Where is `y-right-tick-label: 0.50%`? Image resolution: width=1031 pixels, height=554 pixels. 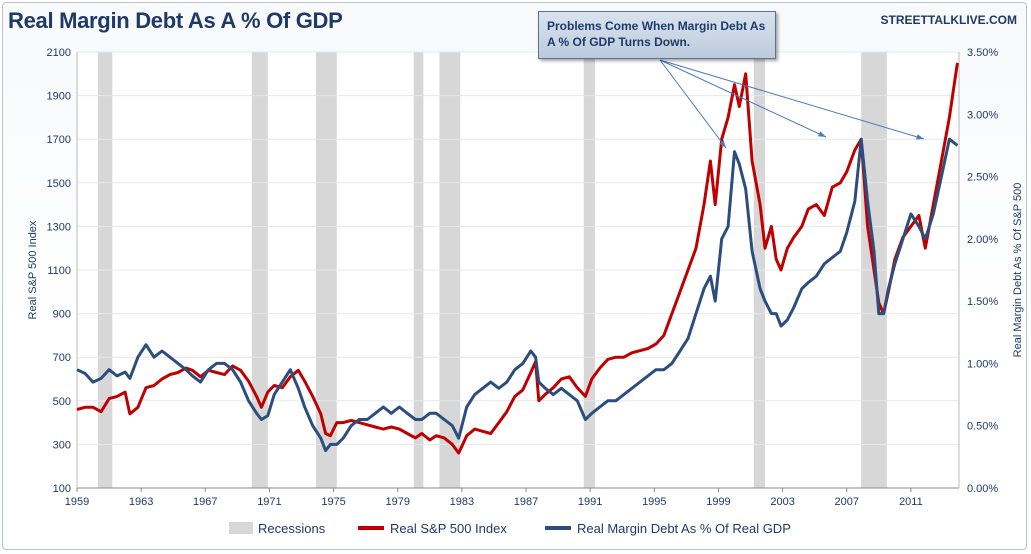
y-right-tick-label: 0.50% is located at coordinates (982, 427).